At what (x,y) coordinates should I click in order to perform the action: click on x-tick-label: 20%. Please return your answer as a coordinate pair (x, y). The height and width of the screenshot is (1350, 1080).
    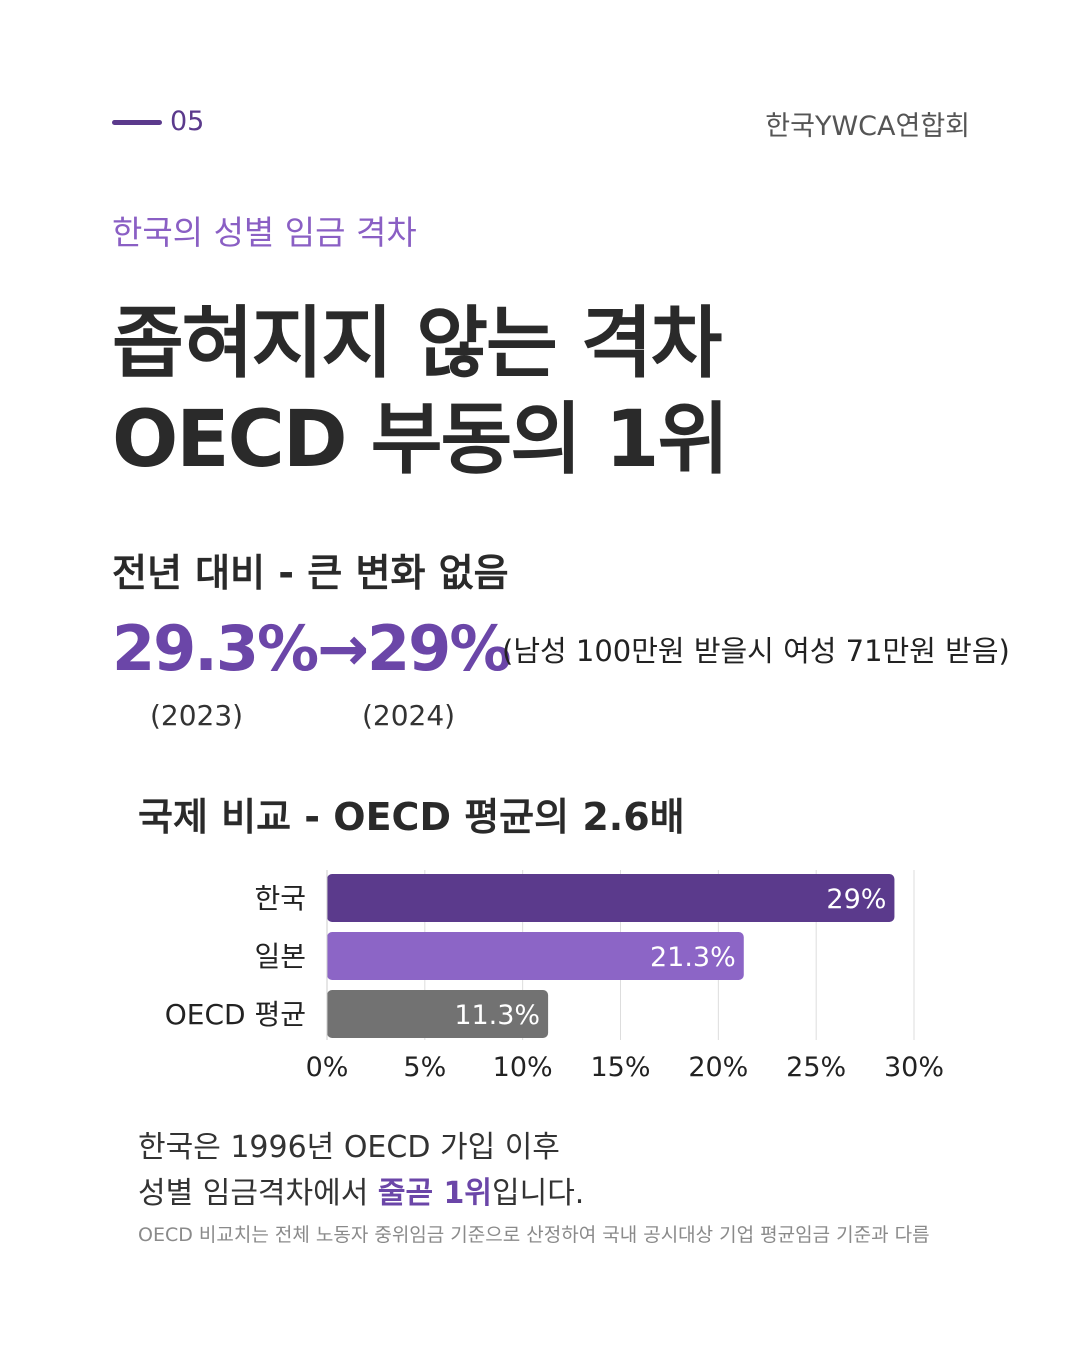
    Looking at the image, I should click on (718, 1067).